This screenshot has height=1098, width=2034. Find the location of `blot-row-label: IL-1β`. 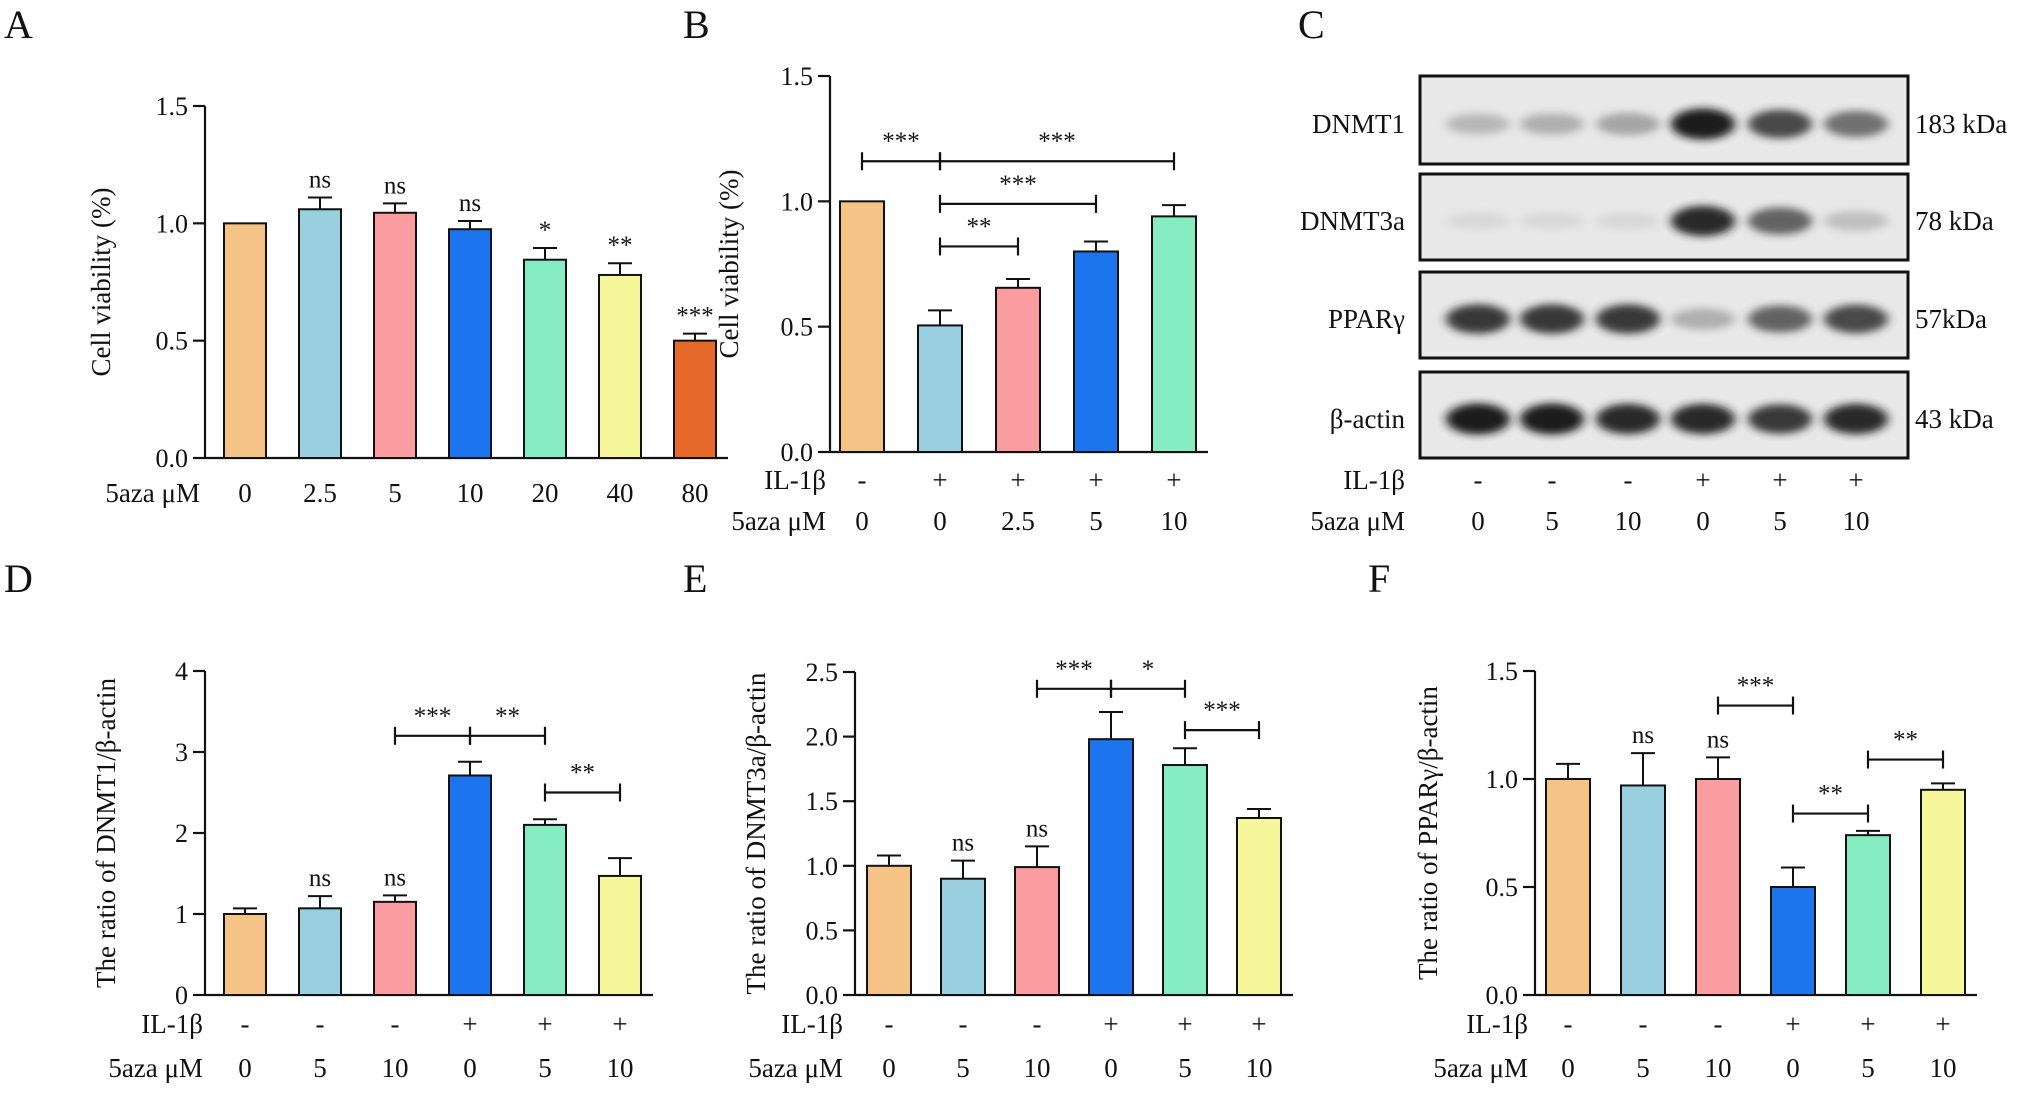

blot-row-label: IL-1β is located at coordinates (1374, 480).